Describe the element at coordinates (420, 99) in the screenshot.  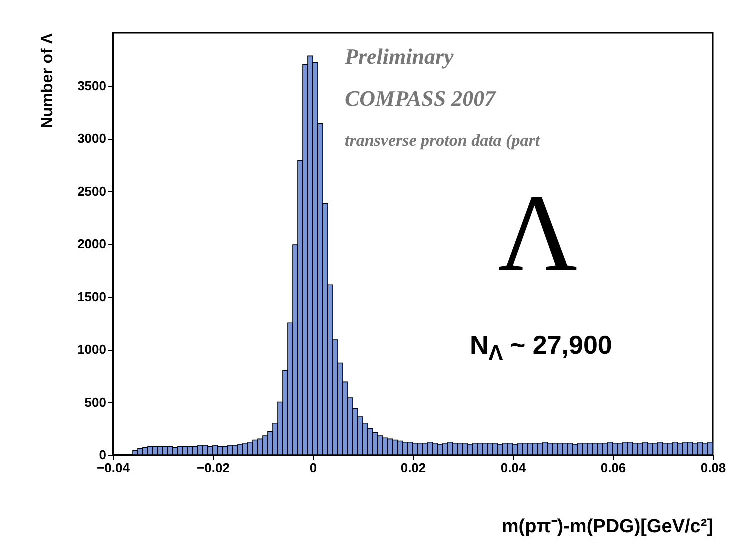
I see `annotation: COMPASS 2007` at that location.